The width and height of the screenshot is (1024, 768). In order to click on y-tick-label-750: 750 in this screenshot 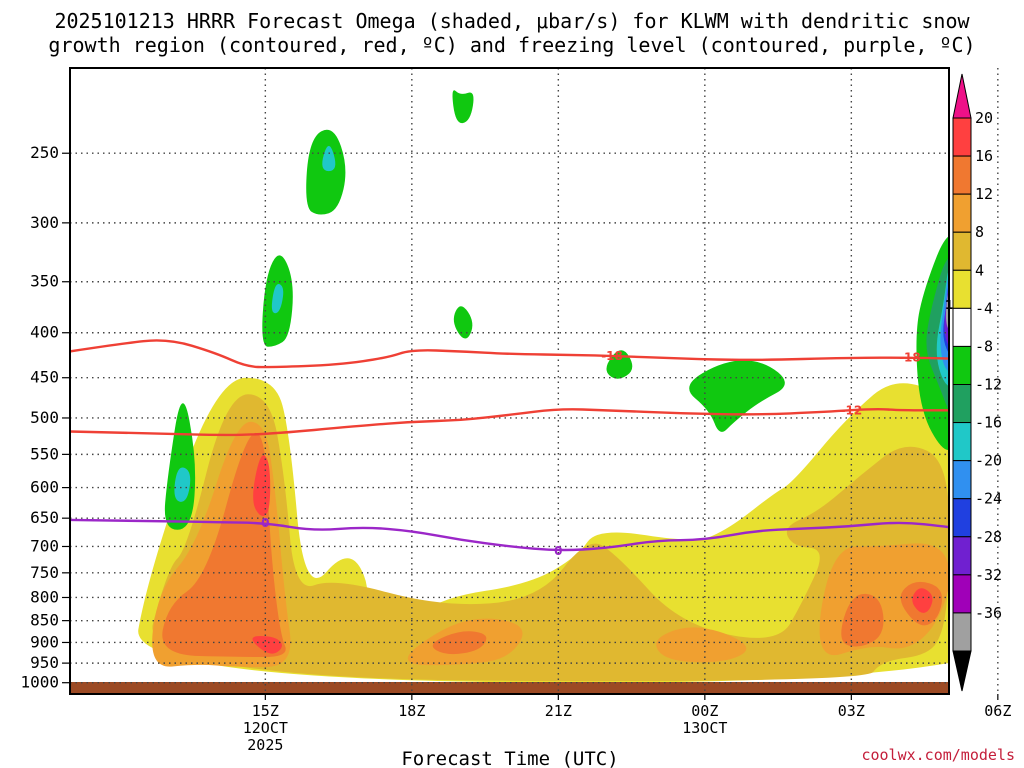, I will do `click(44, 572)`.